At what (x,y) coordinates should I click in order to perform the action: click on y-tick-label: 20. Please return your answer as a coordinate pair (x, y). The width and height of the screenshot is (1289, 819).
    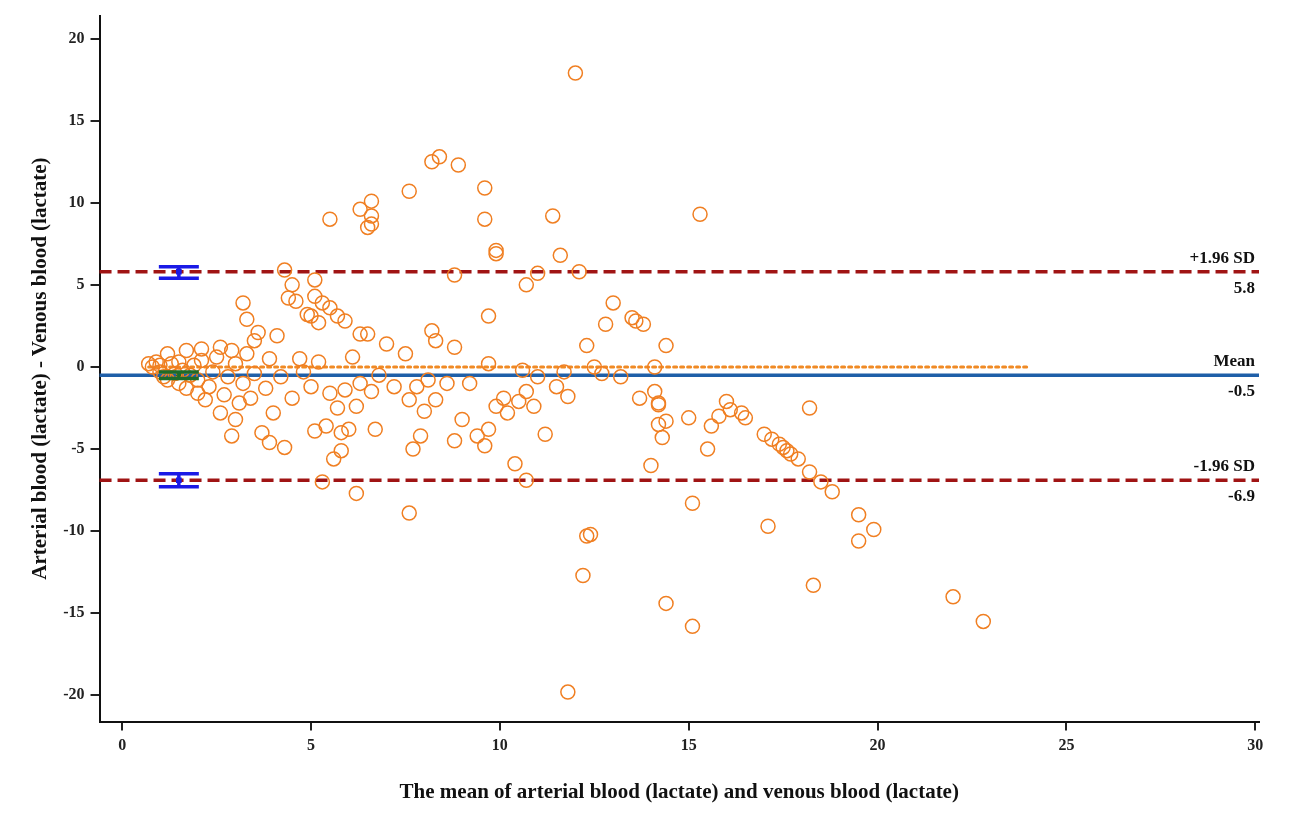
    Looking at the image, I should click on (76, 37).